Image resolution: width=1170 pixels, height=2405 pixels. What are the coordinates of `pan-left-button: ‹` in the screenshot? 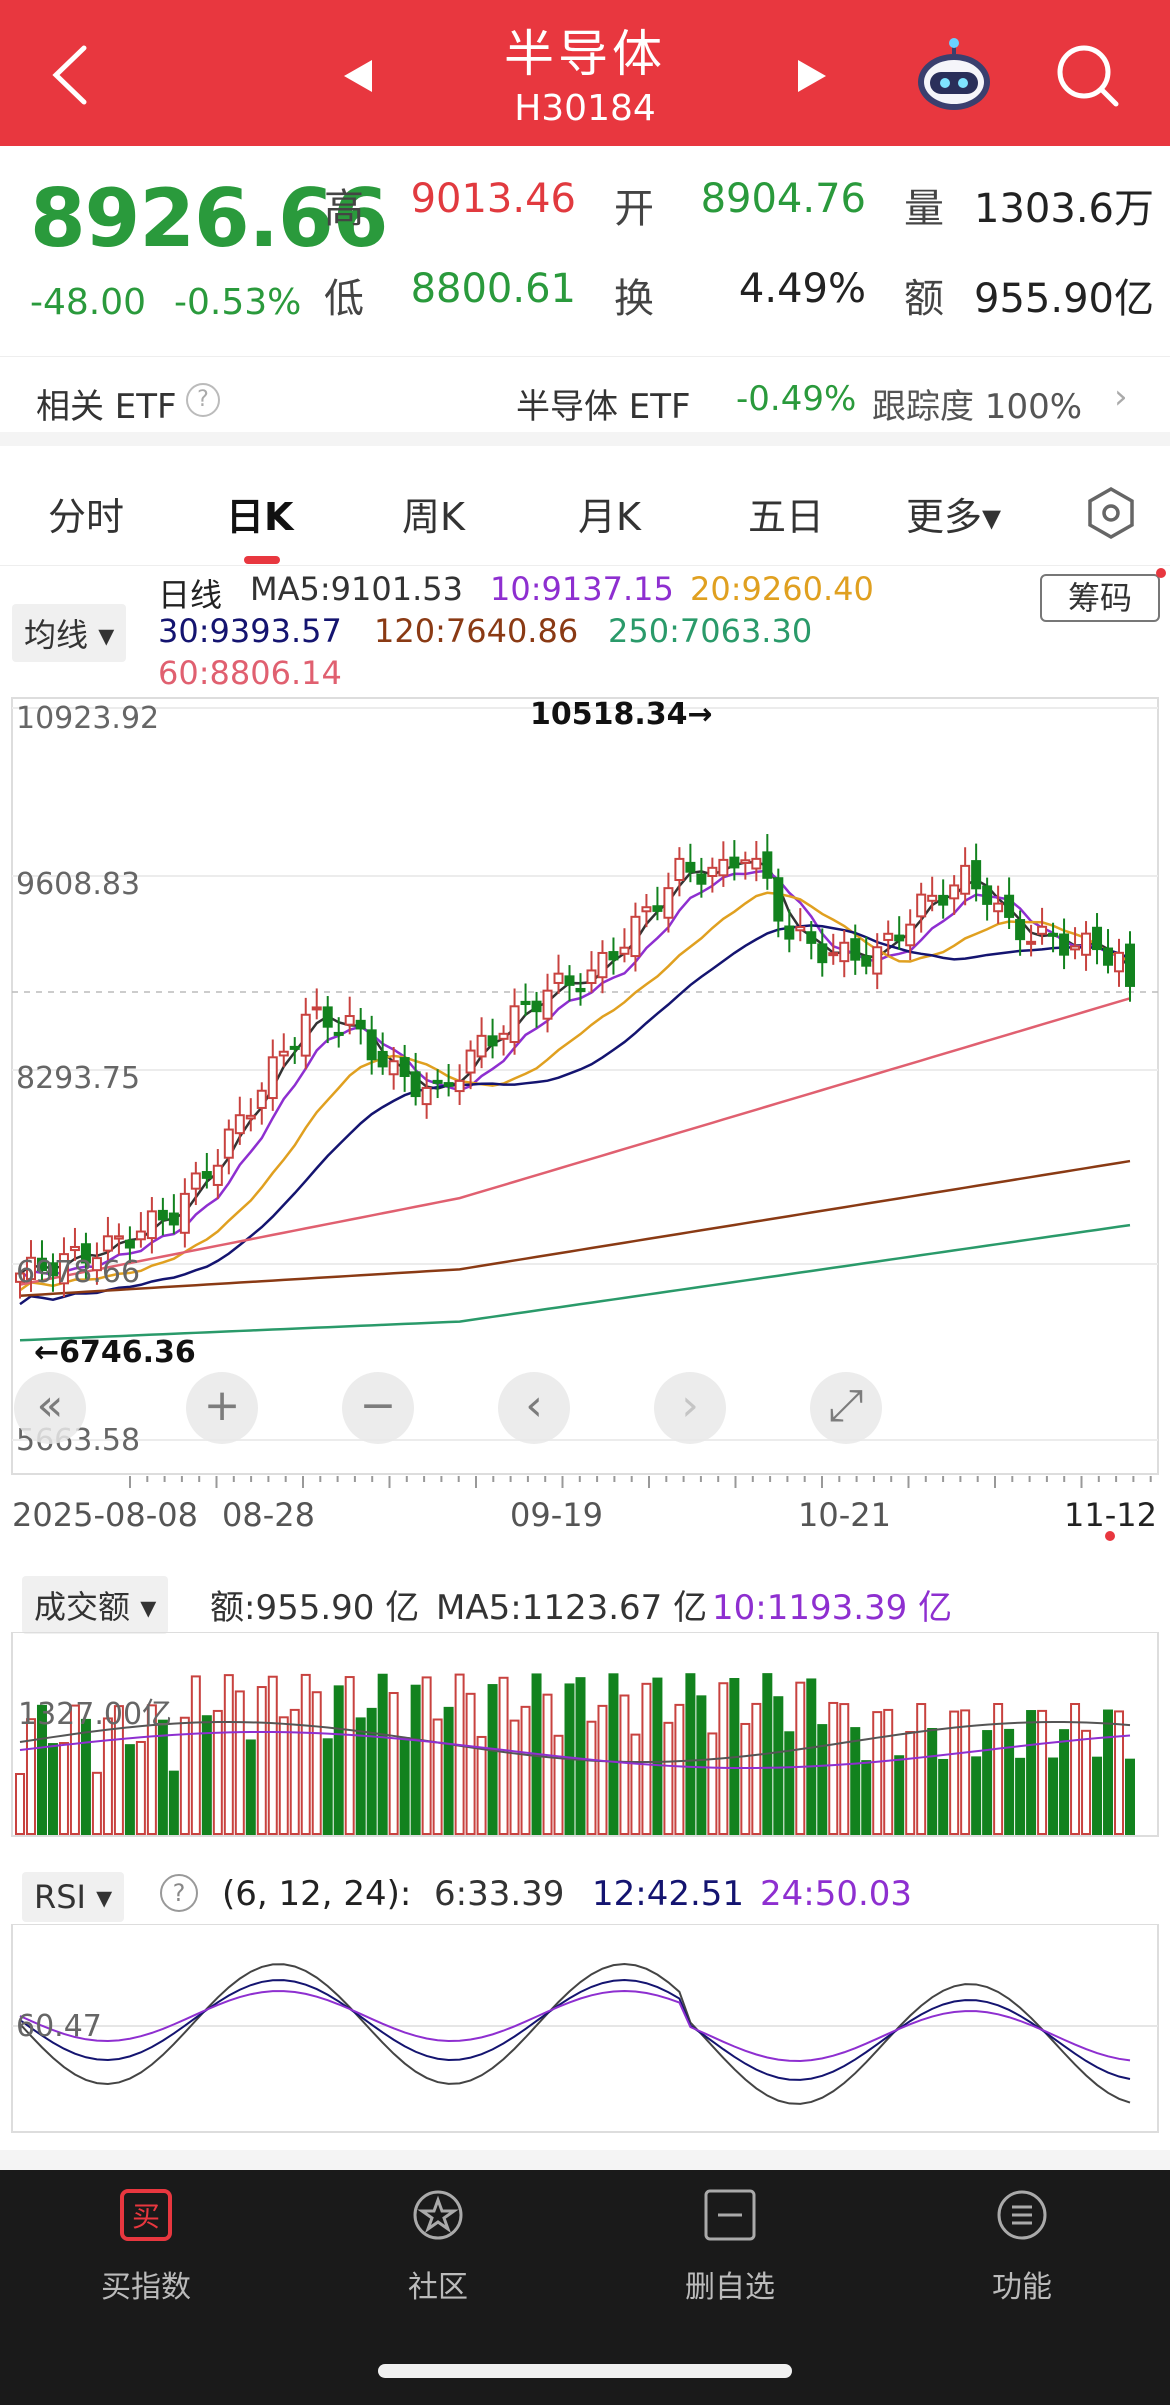 It's located at (534, 1408).